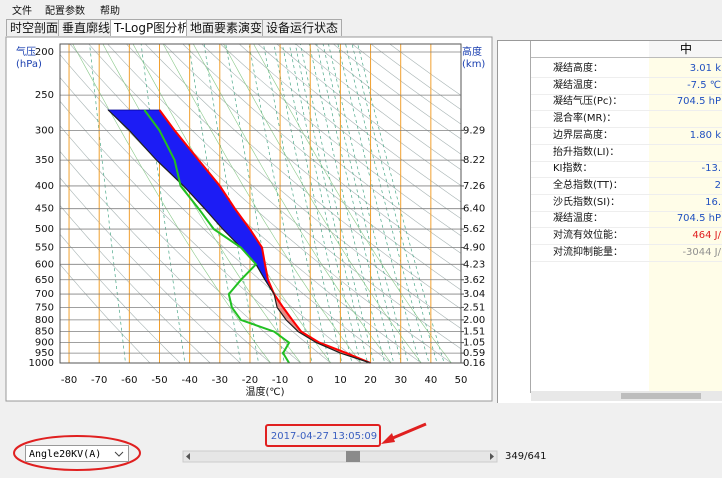 The height and width of the screenshot is (478, 722). Describe the element at coordinates (41, 363) in the screenshot. I see `y-tick-label: 1000` at that location.